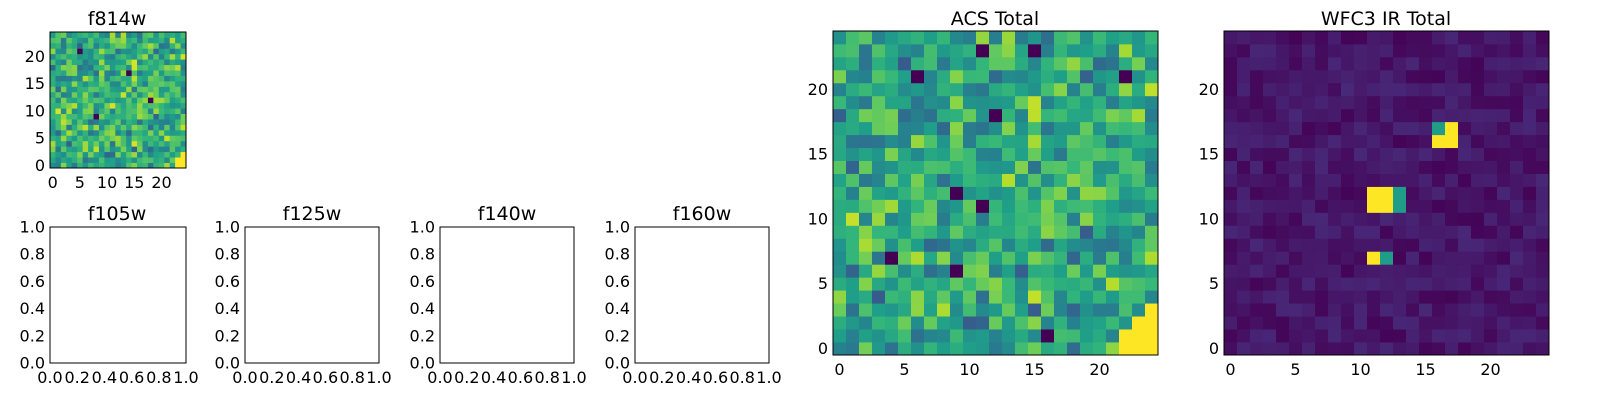  I want to click on x-tick-label: 20, so click(1490, 369).